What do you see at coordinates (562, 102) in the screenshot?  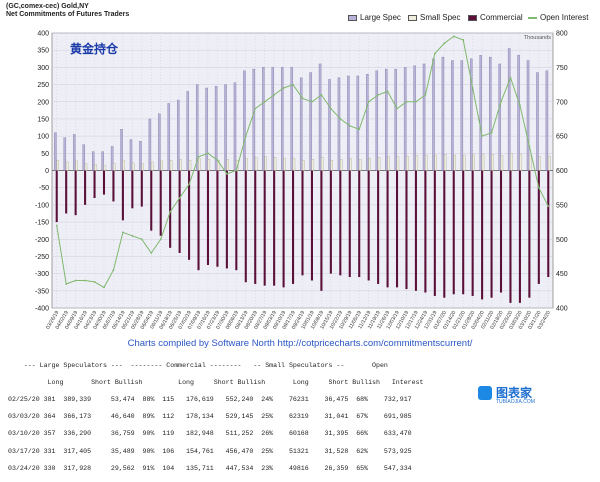 I see `y2-tick-label: 700` at bounding box center [562, 102].